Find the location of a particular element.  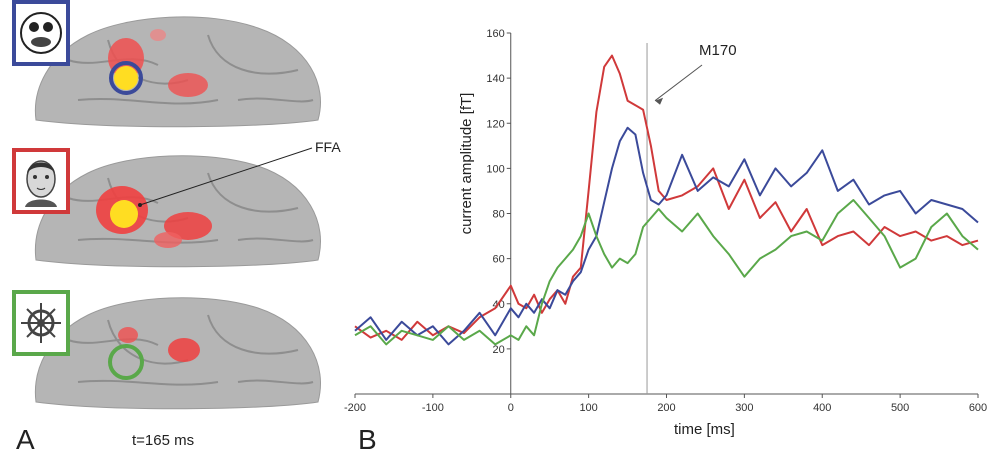

y-axis-title: current amplitude [fT] is located at coordinates (466, 164).